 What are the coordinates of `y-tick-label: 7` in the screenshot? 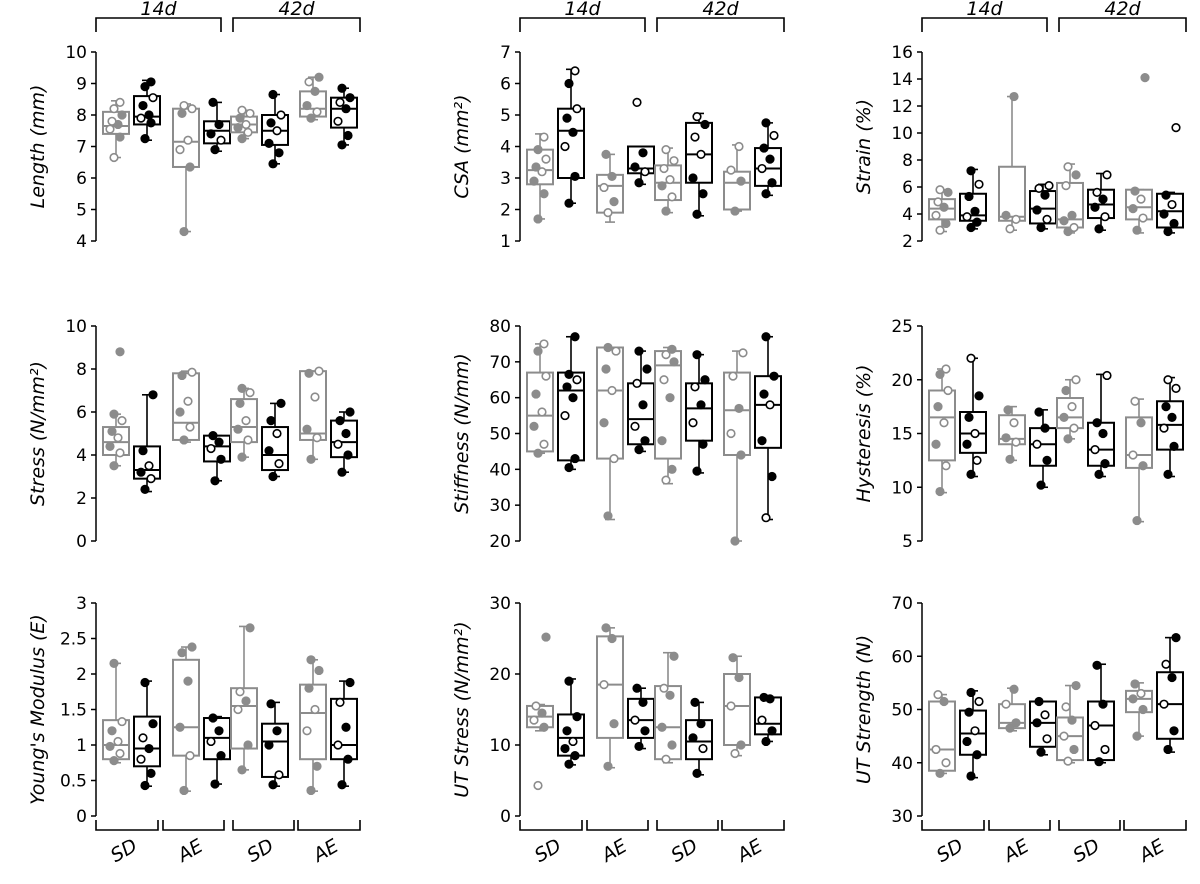 It's located at (505, 53).